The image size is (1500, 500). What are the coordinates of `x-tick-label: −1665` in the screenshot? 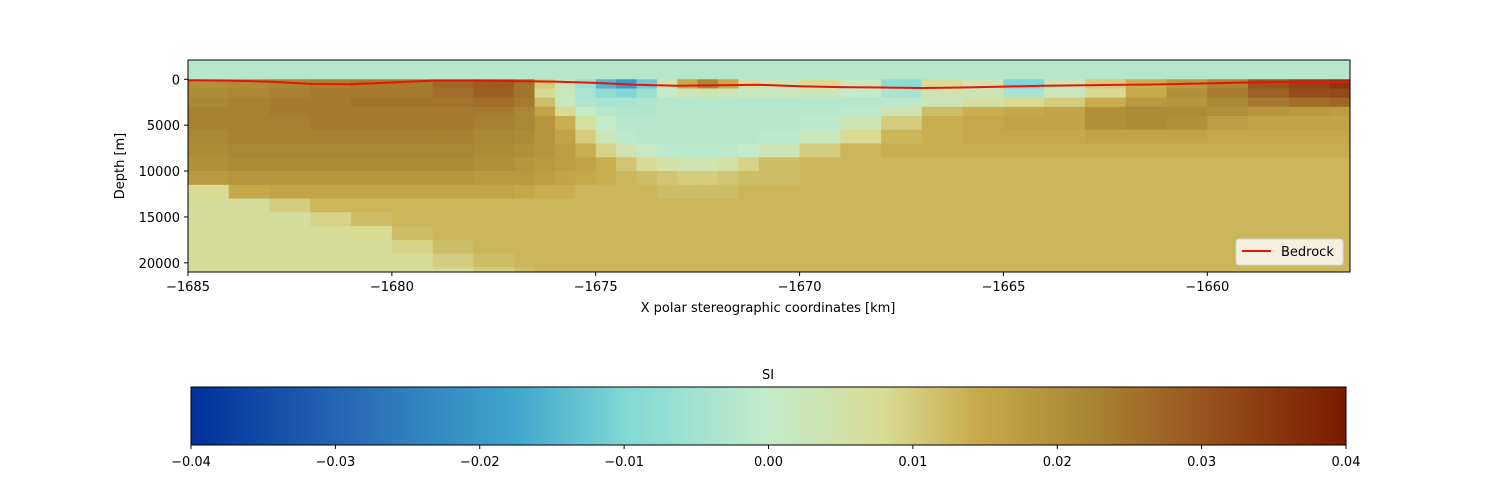 It's located at (1003, 287).